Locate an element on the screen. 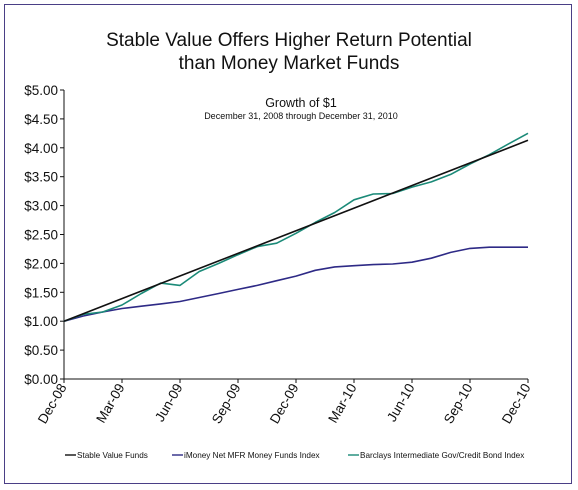  y-tick-label: $1.00 is located at coordinates (41, 321).